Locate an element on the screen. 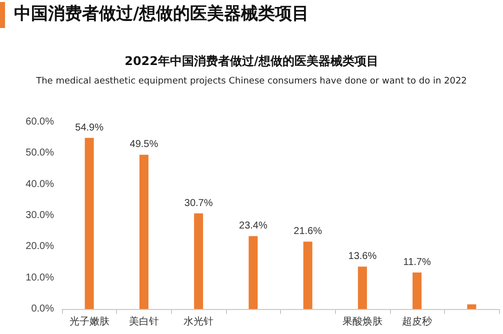 The height and width of the screenshot is (334, 503). data-label: 23.4% is located at coordinates (253, 226).